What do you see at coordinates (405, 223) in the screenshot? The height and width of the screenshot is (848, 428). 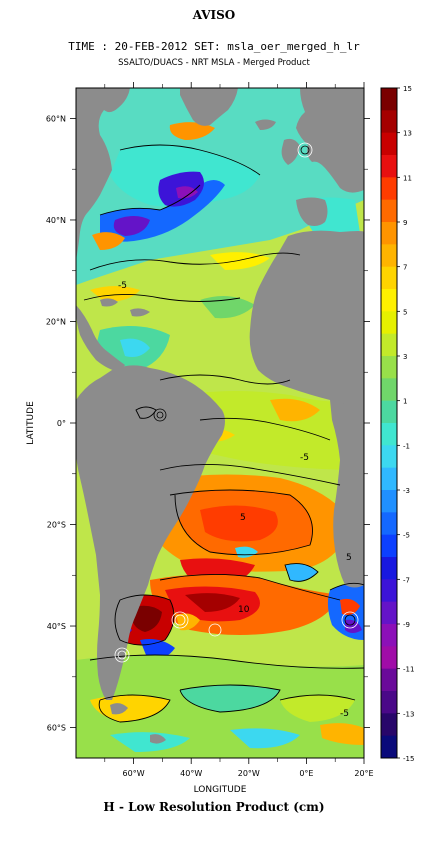 I see `colorbar-label: 9` at bounding box center [405, 223].